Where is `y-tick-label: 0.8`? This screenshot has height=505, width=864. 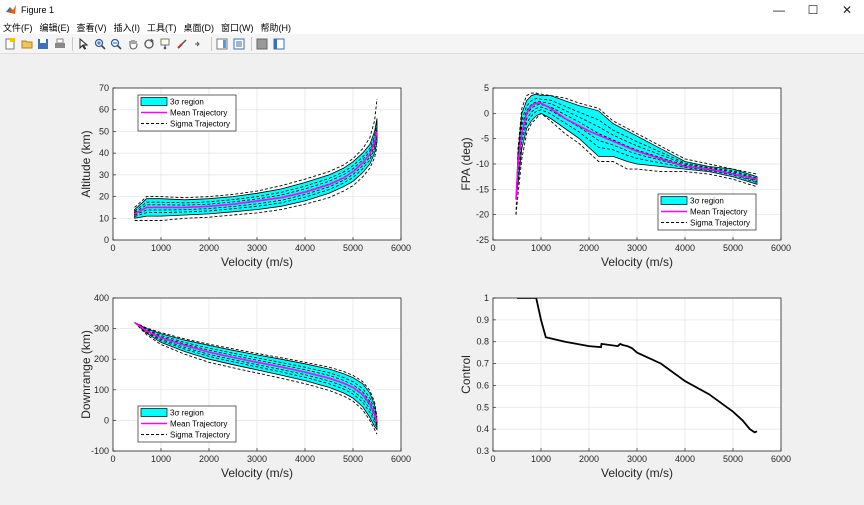
y-tick-label: 0.8 is located at coordinates (482, 342).